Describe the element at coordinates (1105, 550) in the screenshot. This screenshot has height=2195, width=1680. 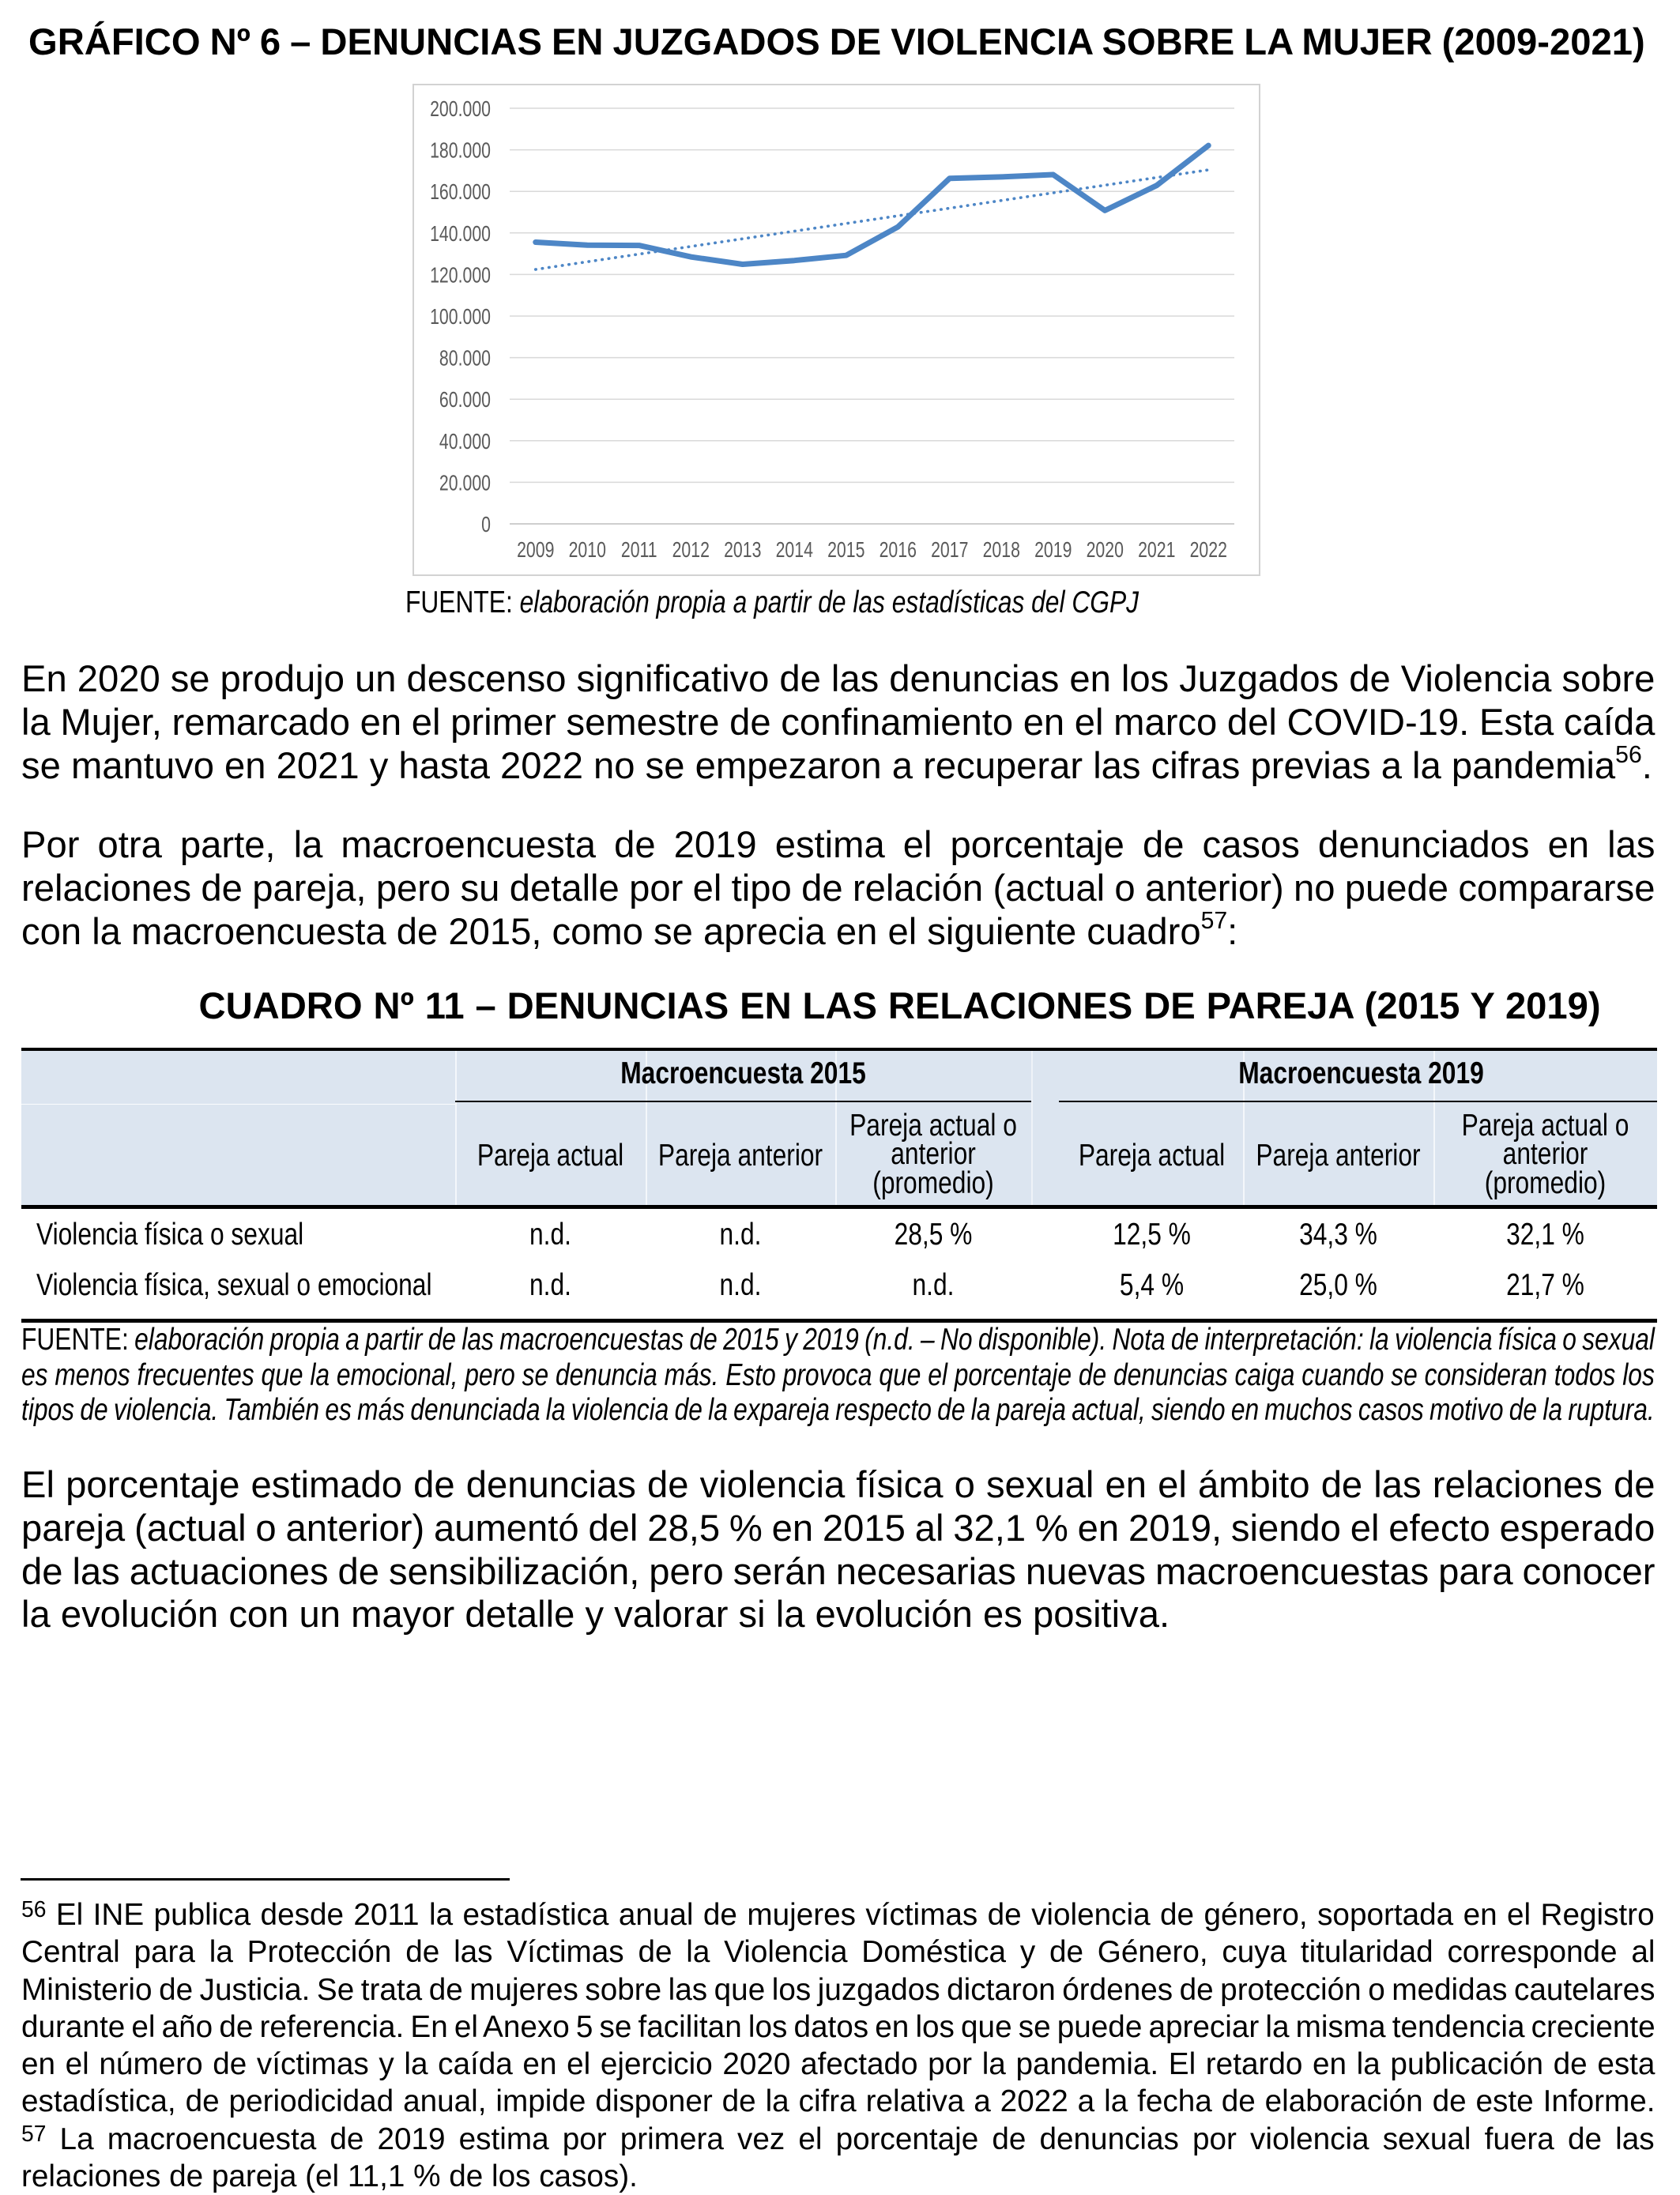
I see `svg-text: 2020` at that location.